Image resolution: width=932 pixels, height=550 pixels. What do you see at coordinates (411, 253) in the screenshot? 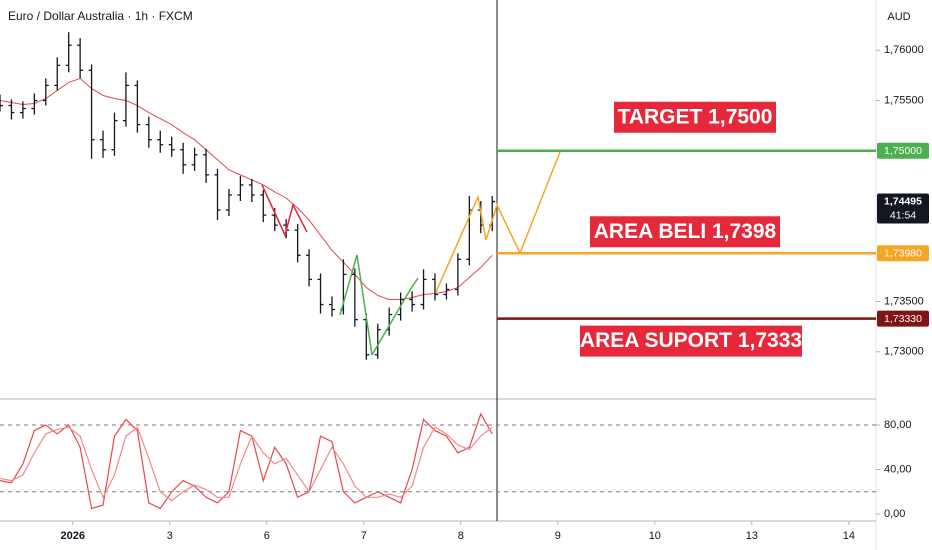
I see `drawings` at bounding box center [411, 253].